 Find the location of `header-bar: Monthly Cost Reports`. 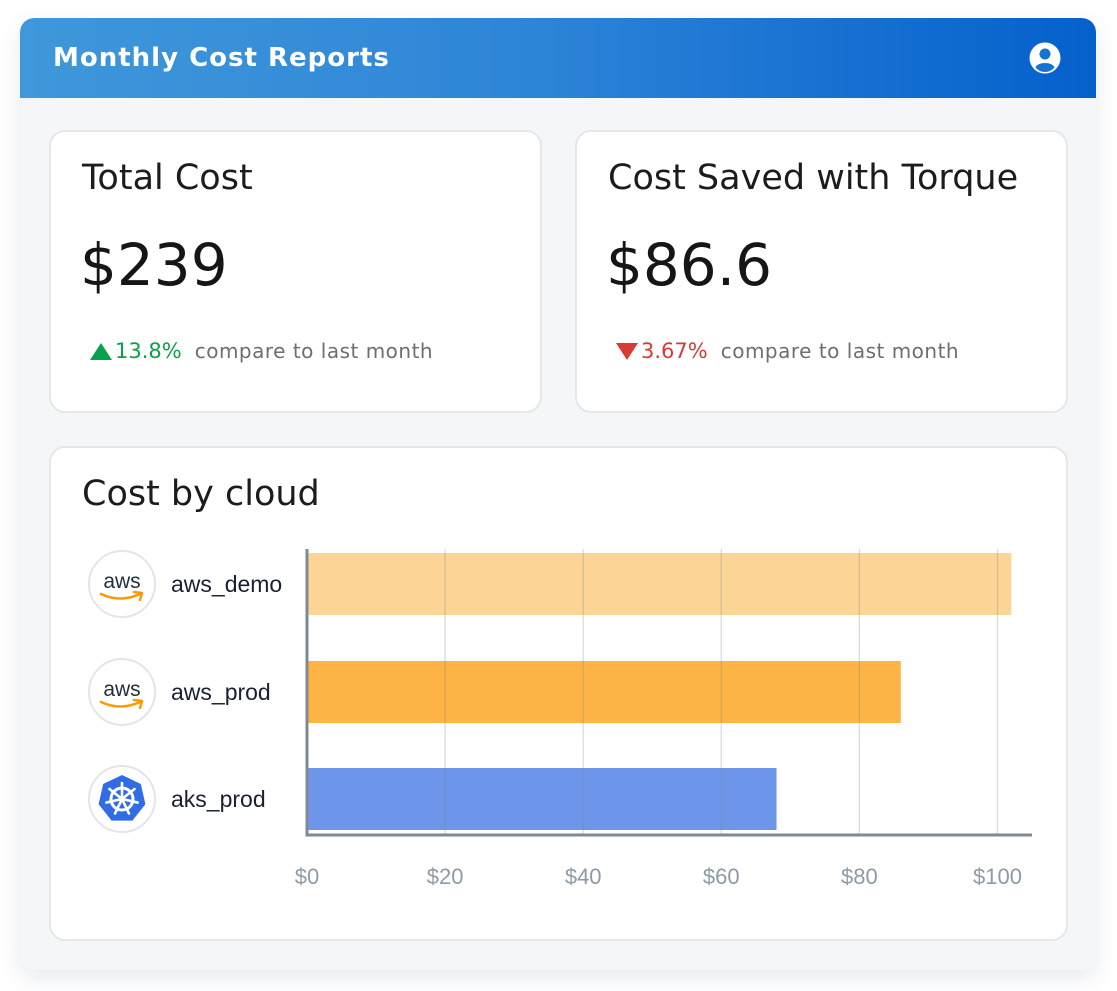

header-bar: Monthly Cost Reports is located at coordinates (558, 58).